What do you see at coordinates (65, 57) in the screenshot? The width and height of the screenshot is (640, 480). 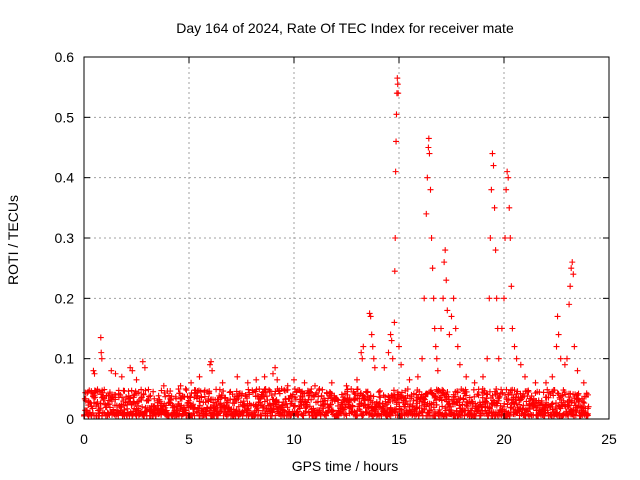 I see `y-tick-label: 0.6` at bounding box center [65, 57].